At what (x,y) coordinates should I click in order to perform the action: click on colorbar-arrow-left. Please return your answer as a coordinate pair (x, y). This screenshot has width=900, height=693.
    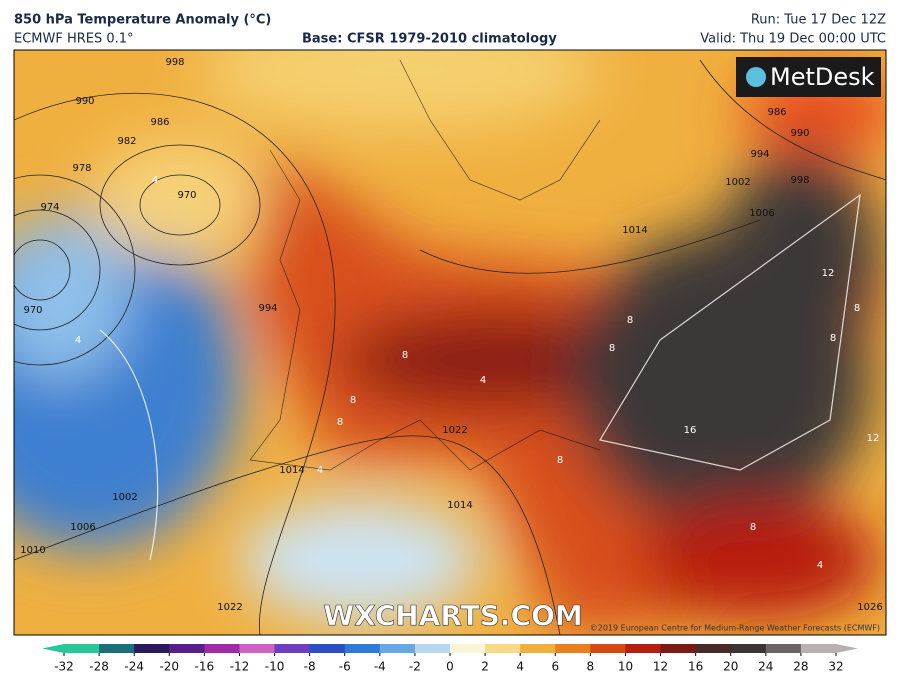
    Looking at the image, I should click on (53, 648).